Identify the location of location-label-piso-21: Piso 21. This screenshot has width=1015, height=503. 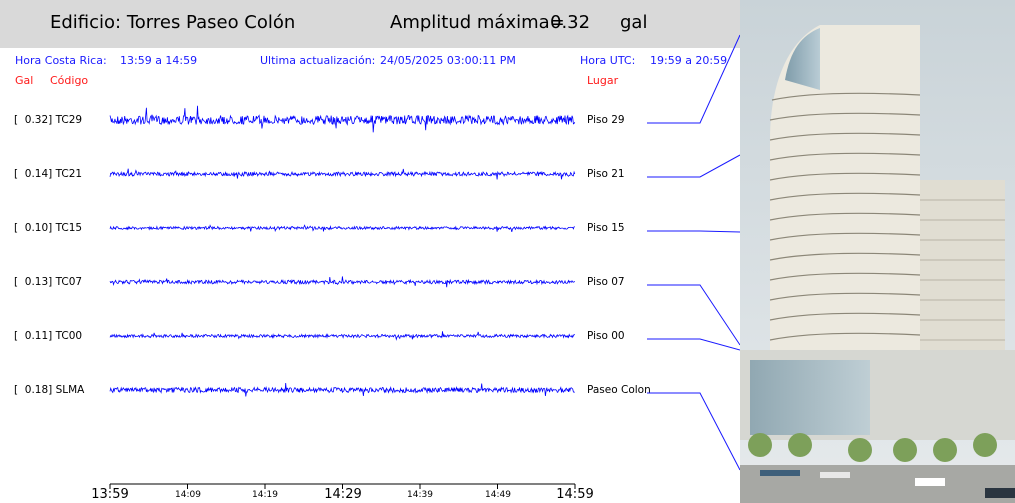
(606, 174).